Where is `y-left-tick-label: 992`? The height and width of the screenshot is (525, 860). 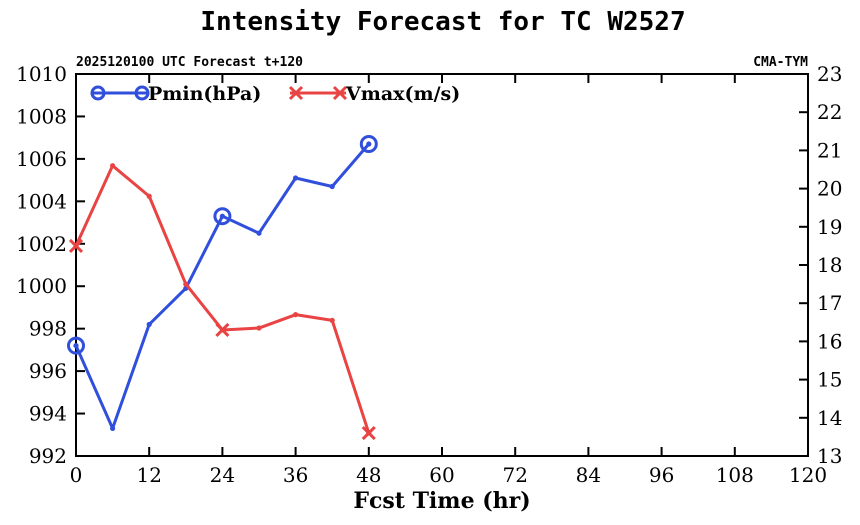
y-left-tick-label: 992 is located at coordinates (48, 456).